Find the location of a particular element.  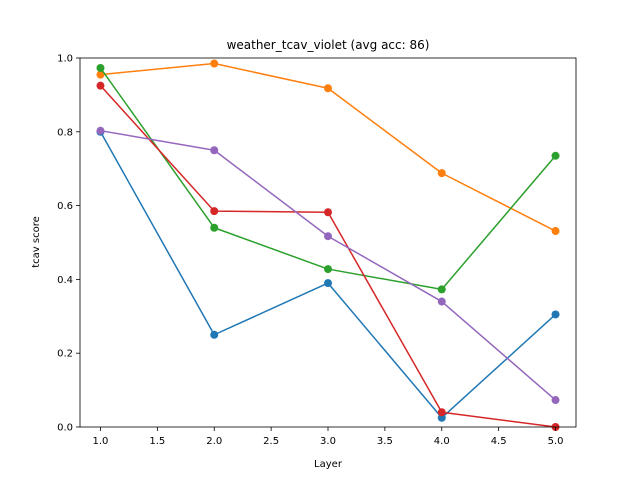

y-tick-label-6: 1.0 is located at coordinates (65, 59).